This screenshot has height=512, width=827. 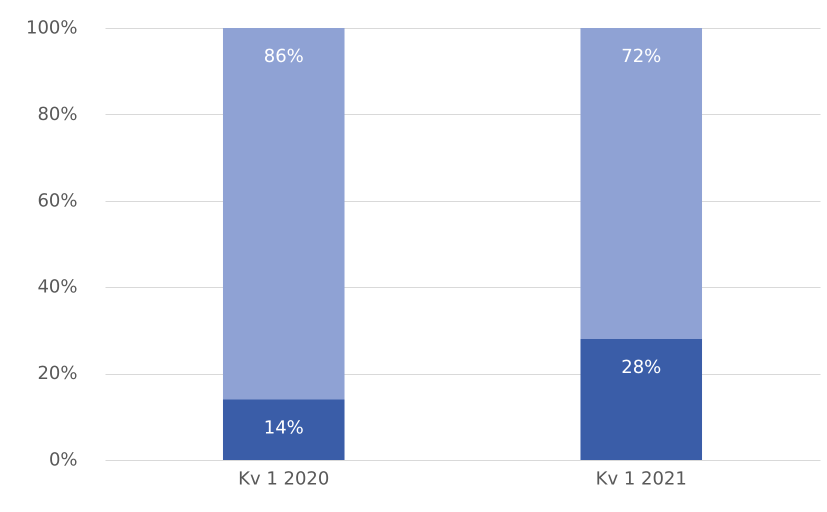 What do you see at coordinates (641, 479) in the screenshot?
I see `x-tick-label: Kv 1 2021` at bounding box center [641, 479].